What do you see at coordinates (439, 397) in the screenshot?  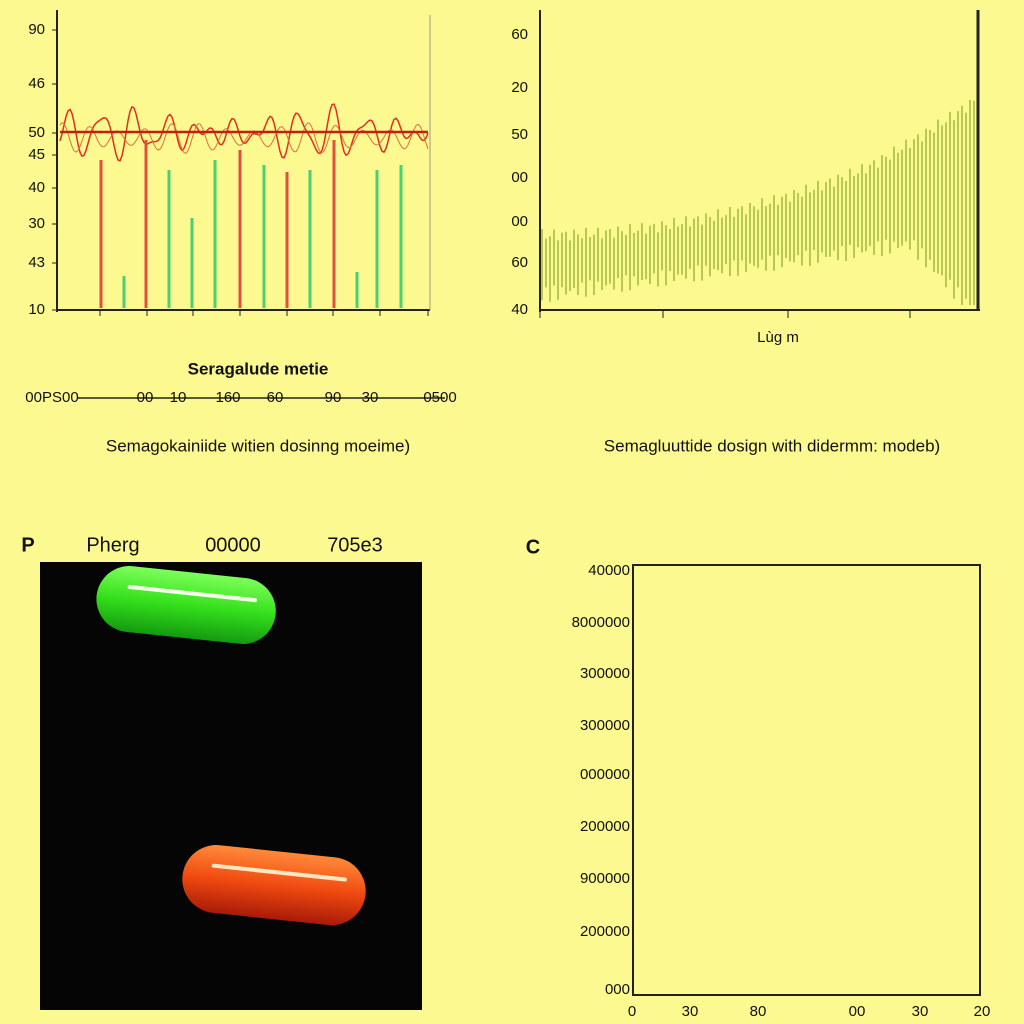 I see `tick-label: 0500` at bounding box center [439, 397].